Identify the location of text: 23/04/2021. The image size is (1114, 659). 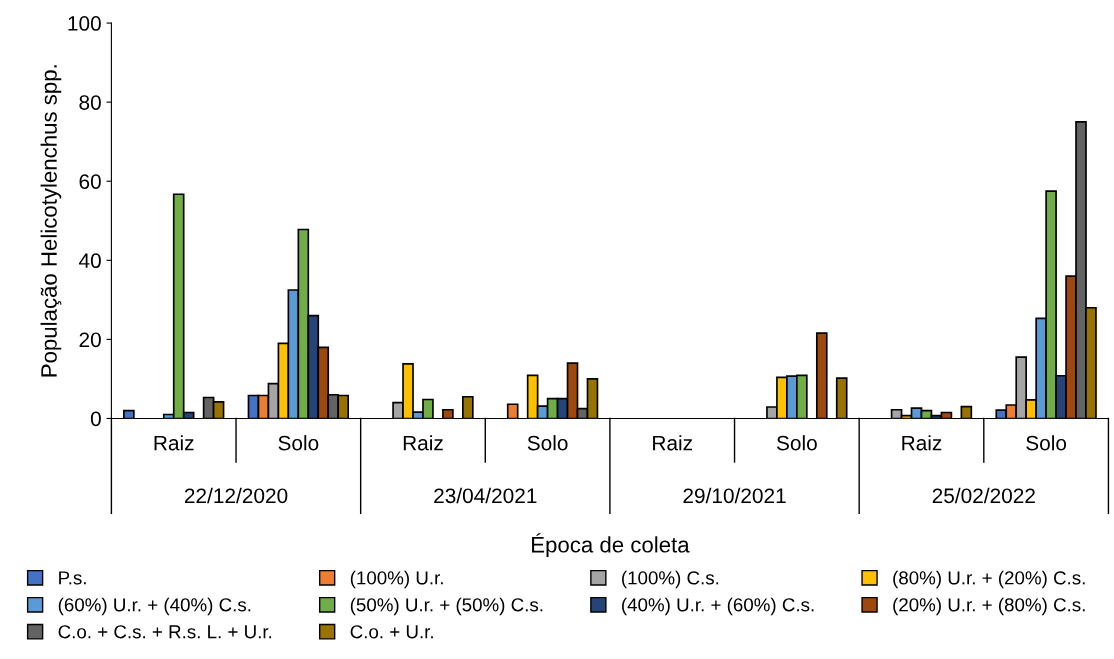
(485, 495).